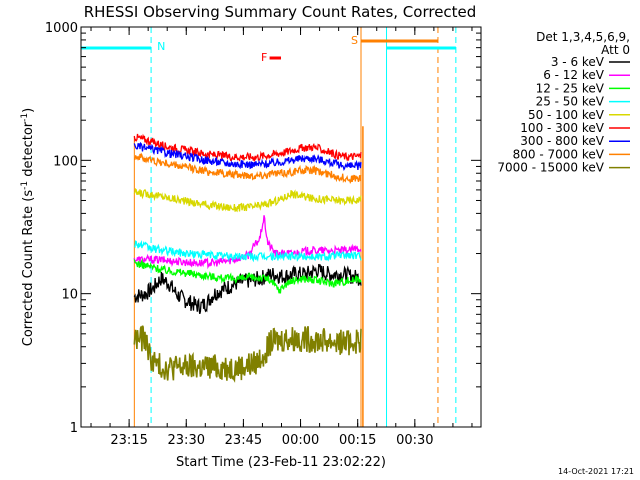 This screenshot has height=480, width=640. What do you see at coordinates (615, 50) in the screenshot?
I see `legend-header-attenuator: Att 0` at bounding box center [615, 50].